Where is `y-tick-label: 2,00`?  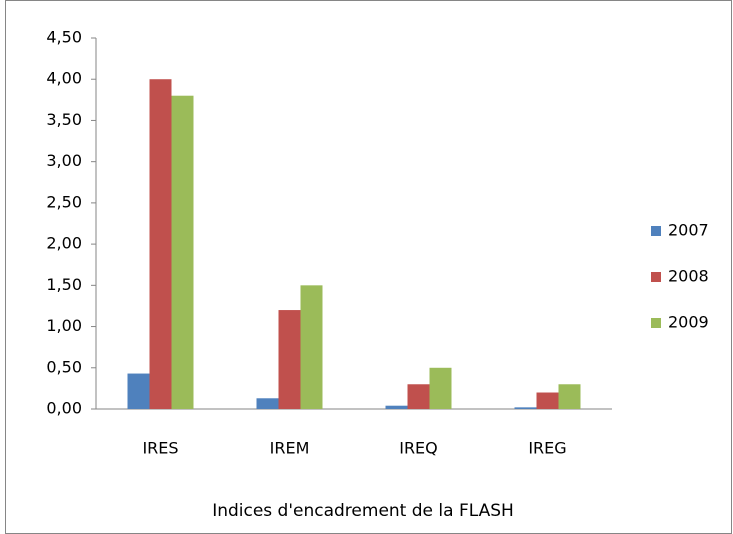 y-tick-label: 2,00 is located at coordinates (64, 243).